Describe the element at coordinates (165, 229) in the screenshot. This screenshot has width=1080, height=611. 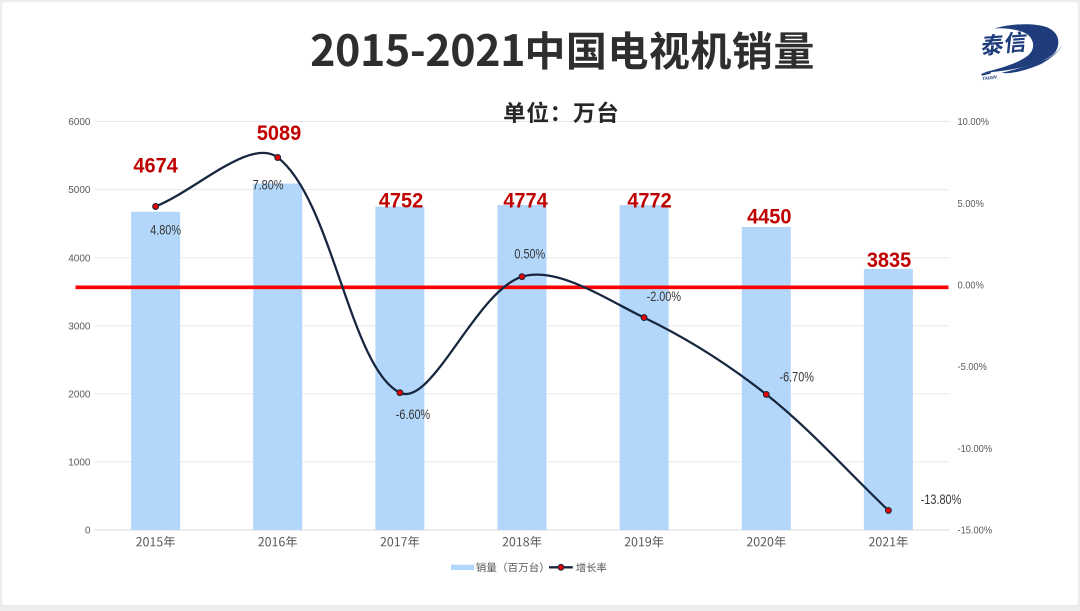
I see `svg-text: 4.80%` at that location.